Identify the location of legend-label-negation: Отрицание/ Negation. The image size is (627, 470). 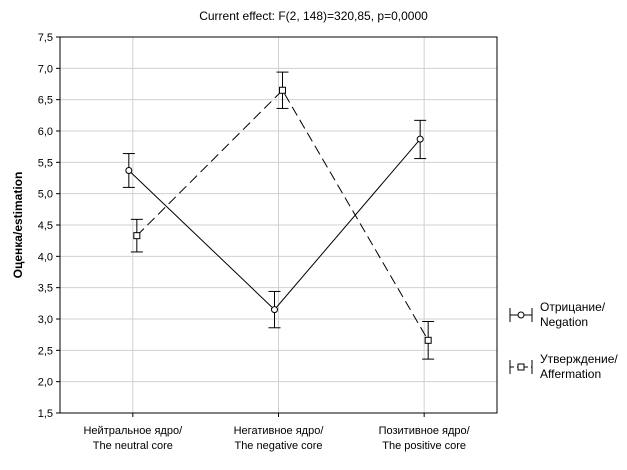
(573, 314).